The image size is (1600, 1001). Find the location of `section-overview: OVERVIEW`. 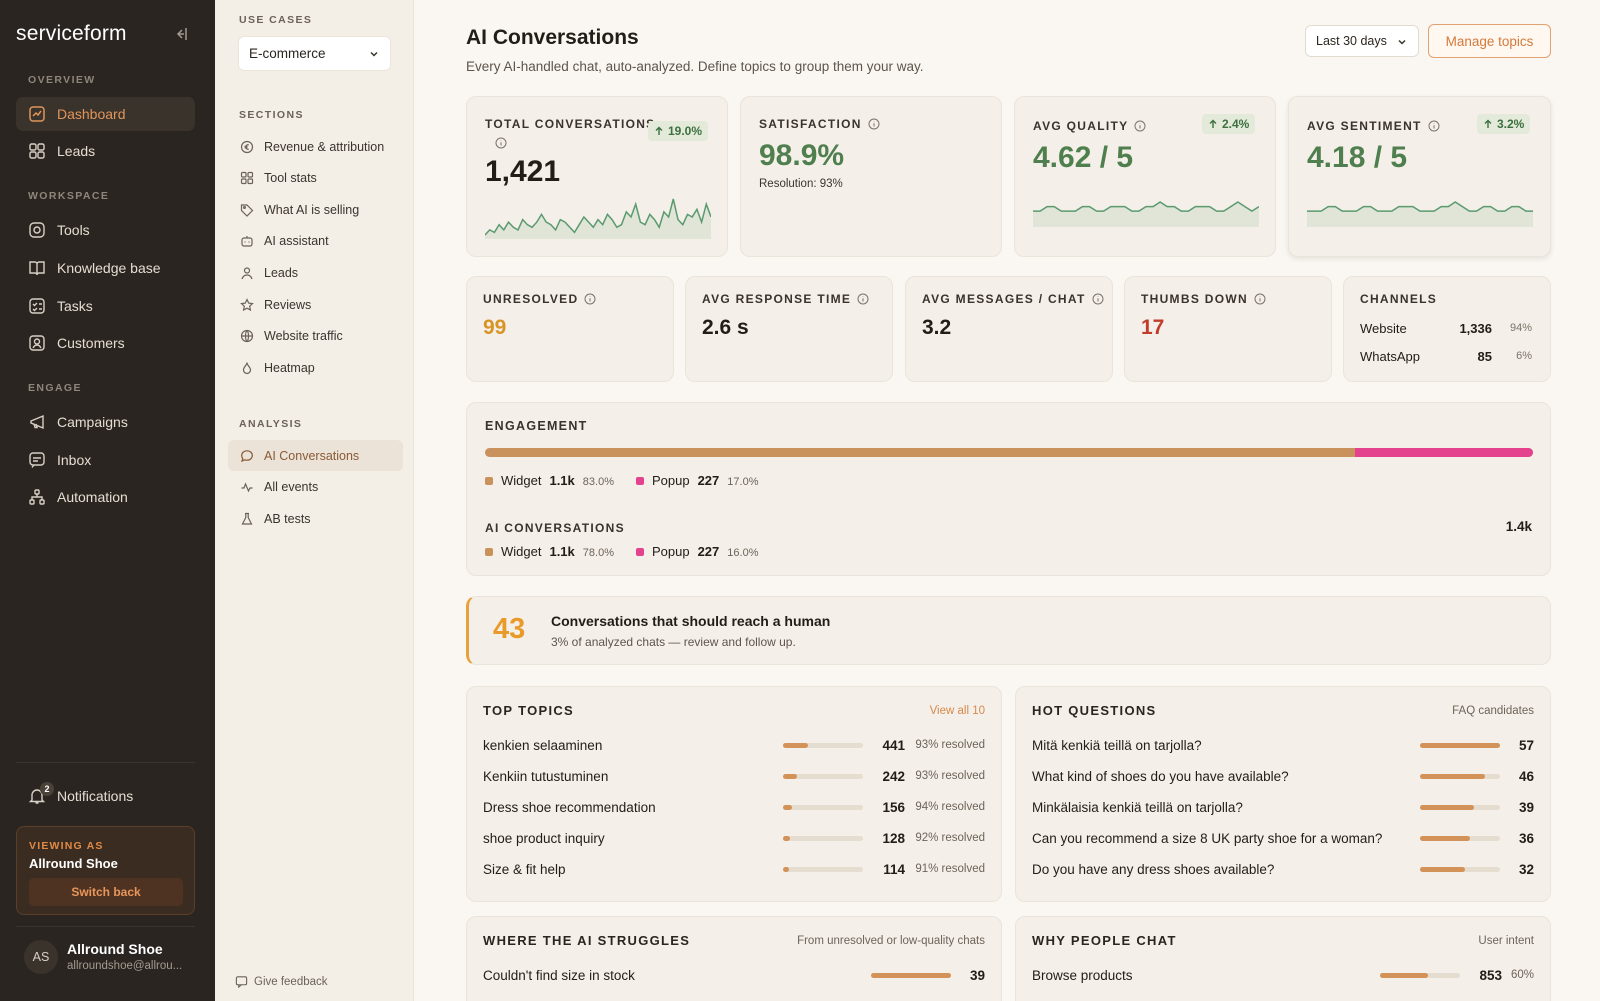

section-overview: OVERVIEW is located at coordinates (62, 80).